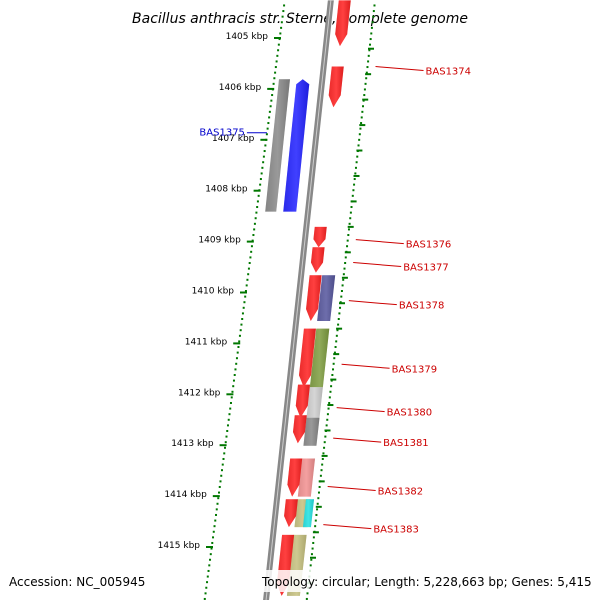  What do you see at coordinates (222, 133) in the screenshot?
I see `gene-label: BAS1375` at bounding box center [222, 133].